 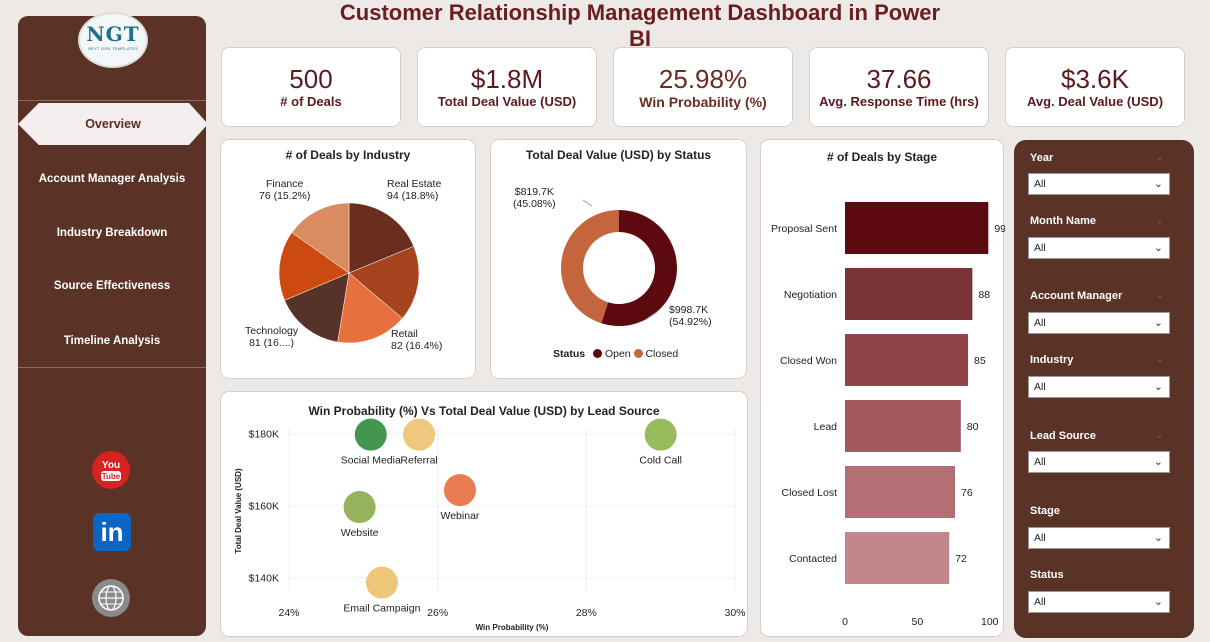 I want to click on bar-lead, so click(x=903, y=426).